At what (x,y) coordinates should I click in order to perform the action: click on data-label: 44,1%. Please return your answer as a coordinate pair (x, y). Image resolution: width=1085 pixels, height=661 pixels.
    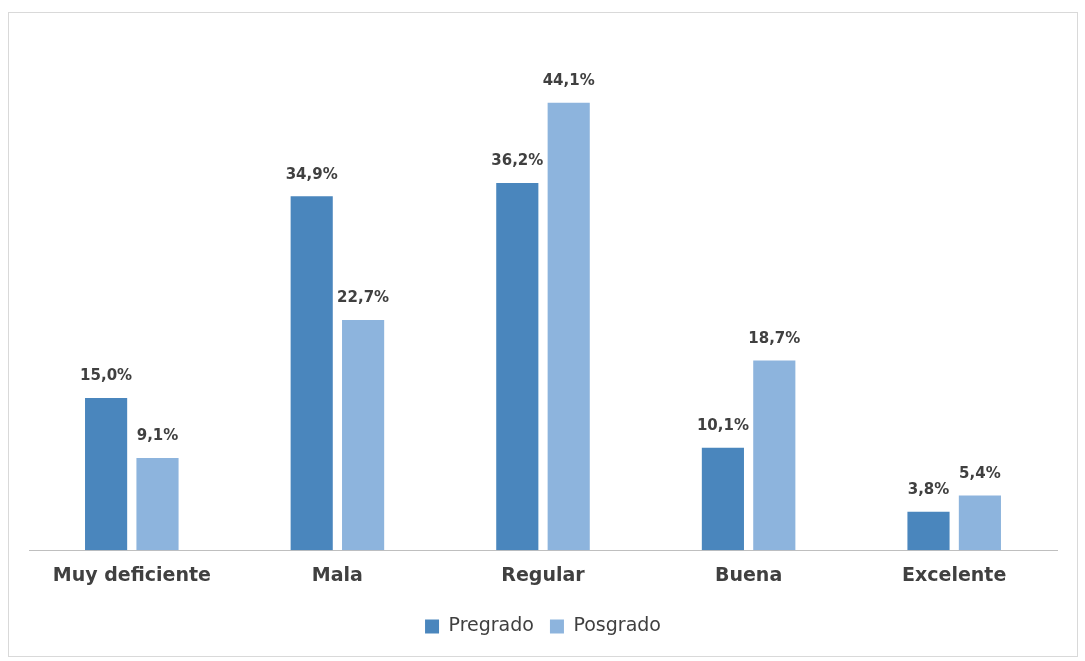
    Looking at the image, I should click on (568, 80).